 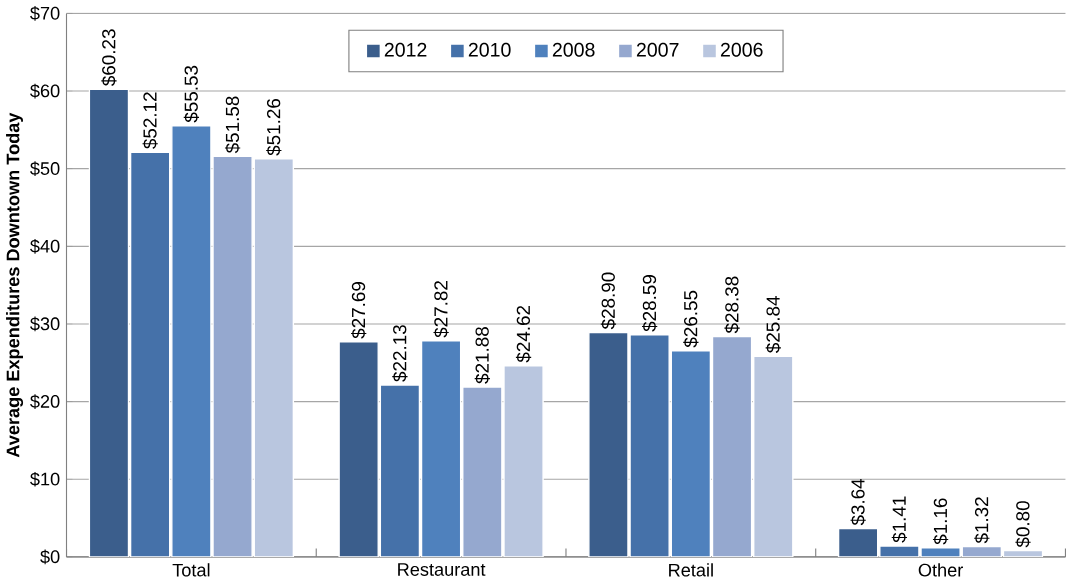 What do you see at coordinates (489, 50) in the screenshot?
I see `legend-label: 2010` at bounding box center [489, 50].